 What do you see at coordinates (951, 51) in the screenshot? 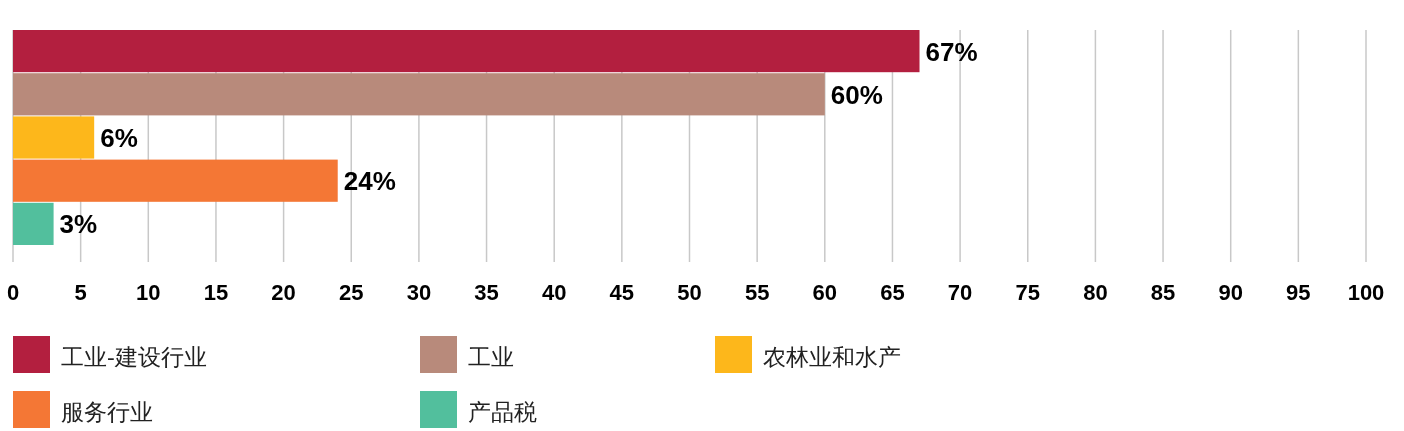
I see `data-label: 67%` at bounding box center [951, 51].